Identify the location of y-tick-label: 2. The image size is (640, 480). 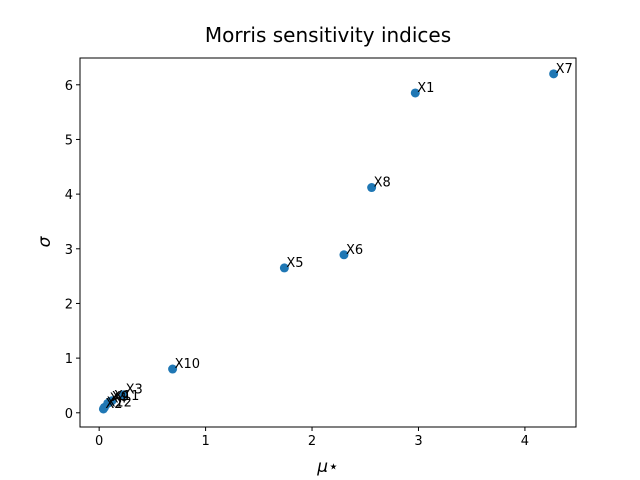
(69, 304).